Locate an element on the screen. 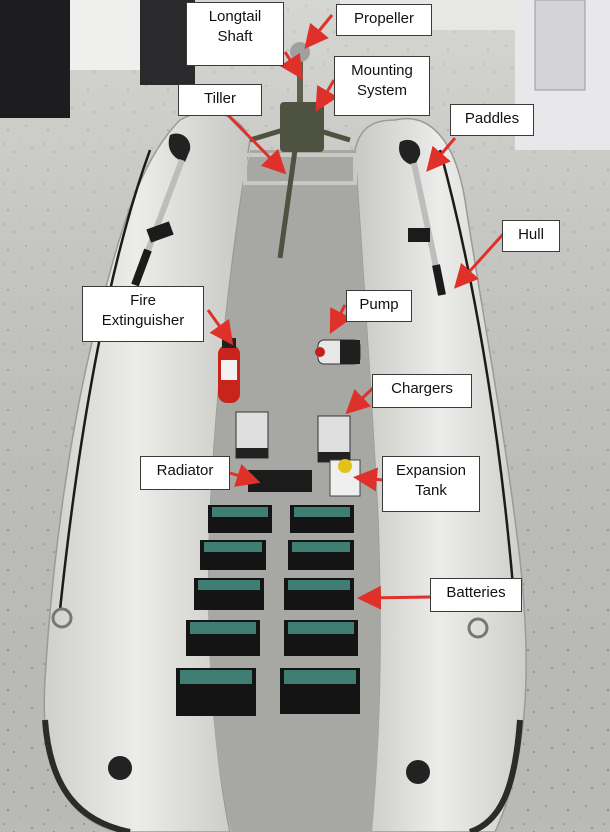  arrow-tiller is located at coordinates (255, 142).